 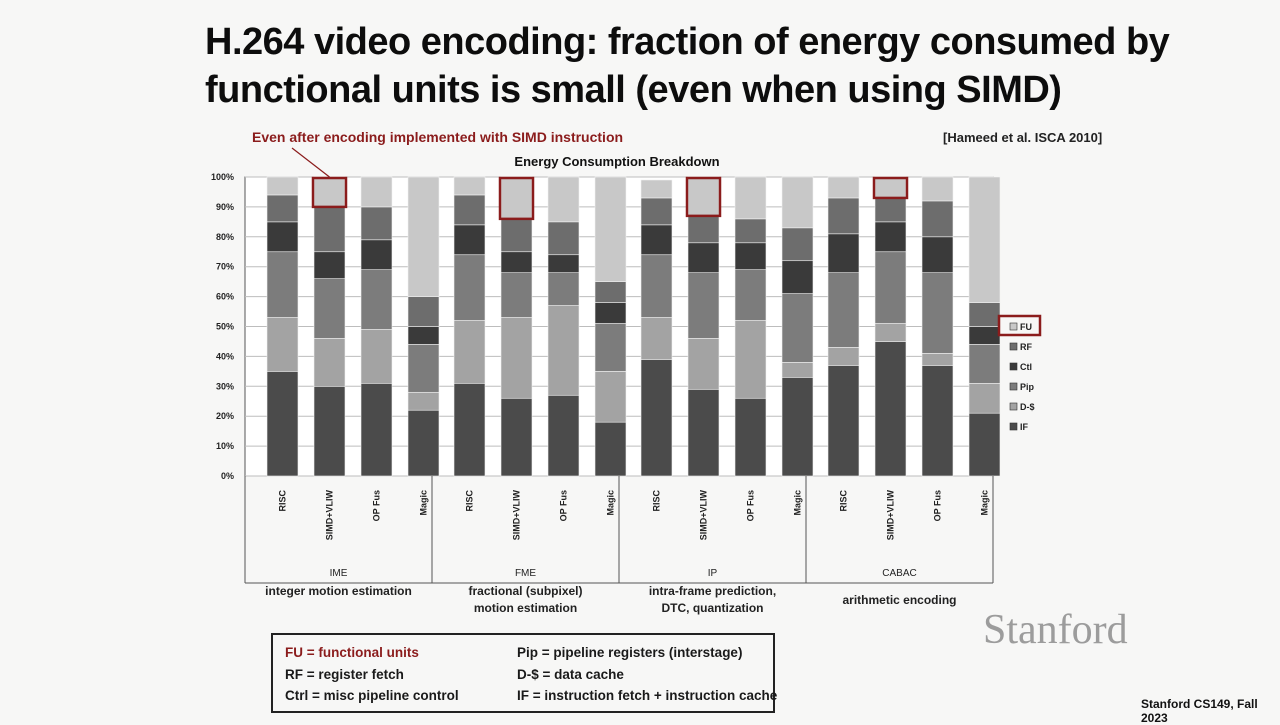 I want to click on legend-label: Ctl, so click(x=1026, y=367).